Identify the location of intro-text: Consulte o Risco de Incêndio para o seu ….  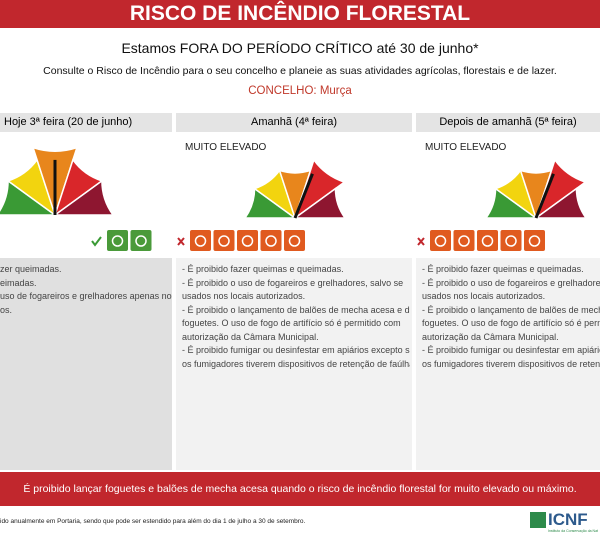
(300, 71).